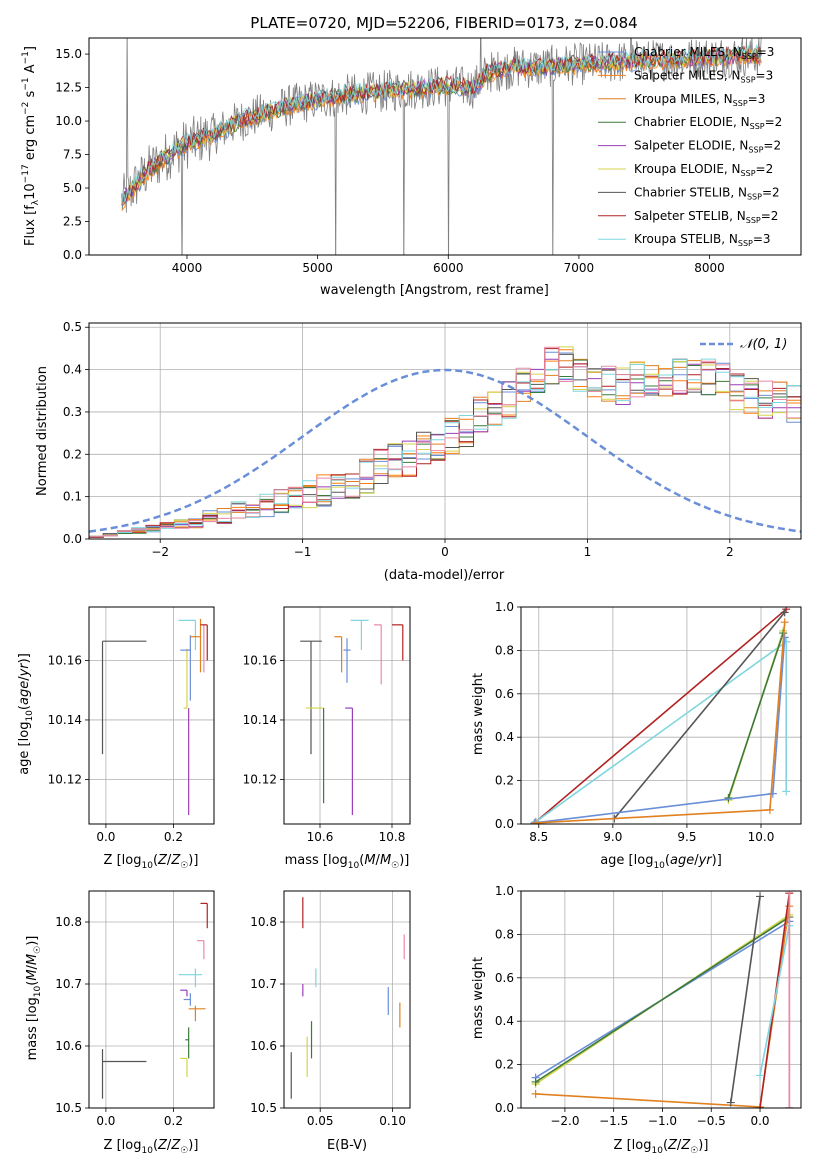 Image resolution: width=819 pixels, height=1170 pixels. I want to click on x-tick-label: 10.6, so click(320, 837).